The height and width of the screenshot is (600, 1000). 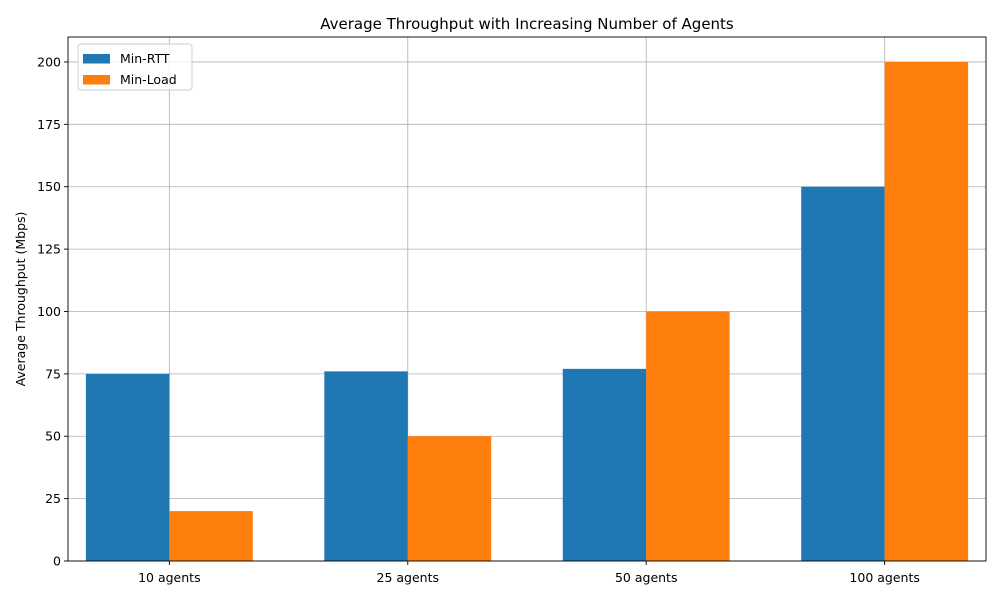 What do you see at coordinates (49, 61) in the screenshot?
I see `y-tick-label: 200` at bounding box center [49, 61].